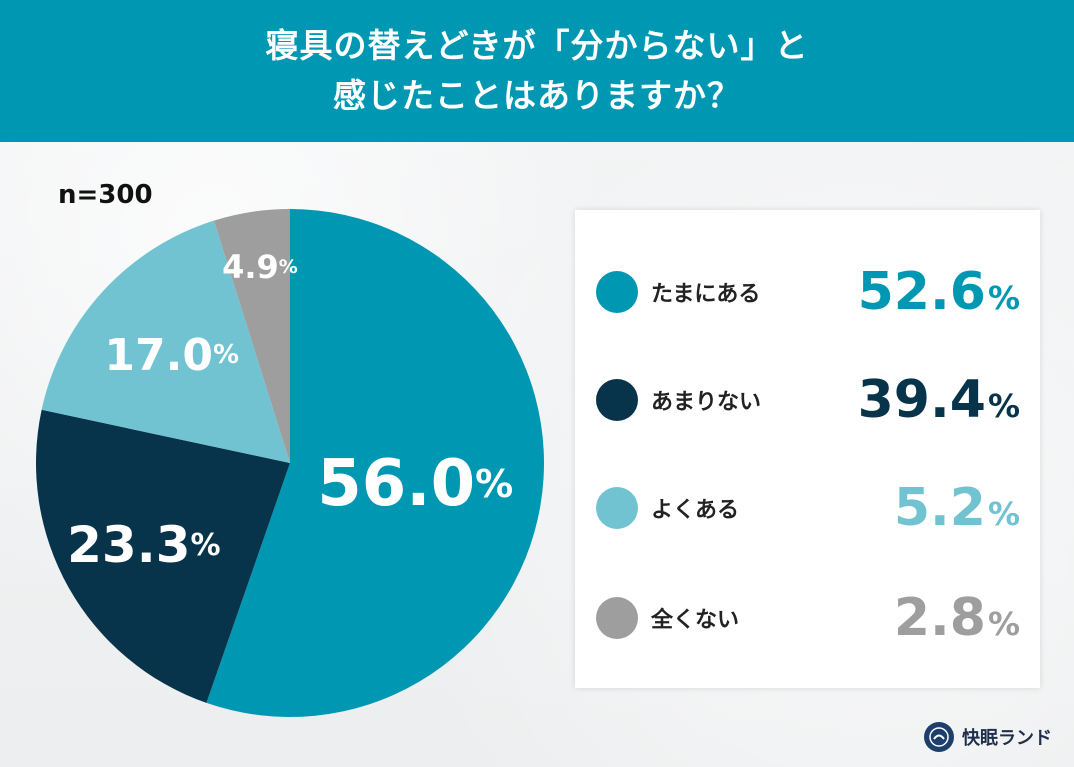 This screenshot has width=1074, height=767. I want to click on brand: 快眠ランド, so click(988, 737).